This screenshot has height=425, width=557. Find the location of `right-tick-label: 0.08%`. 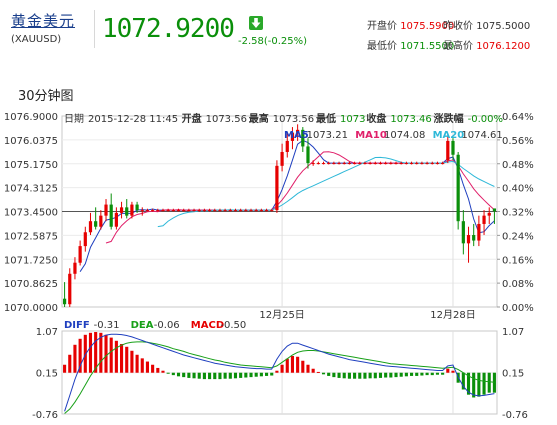

right-tick-label: 0.08% is located at coordinates (518, 284).